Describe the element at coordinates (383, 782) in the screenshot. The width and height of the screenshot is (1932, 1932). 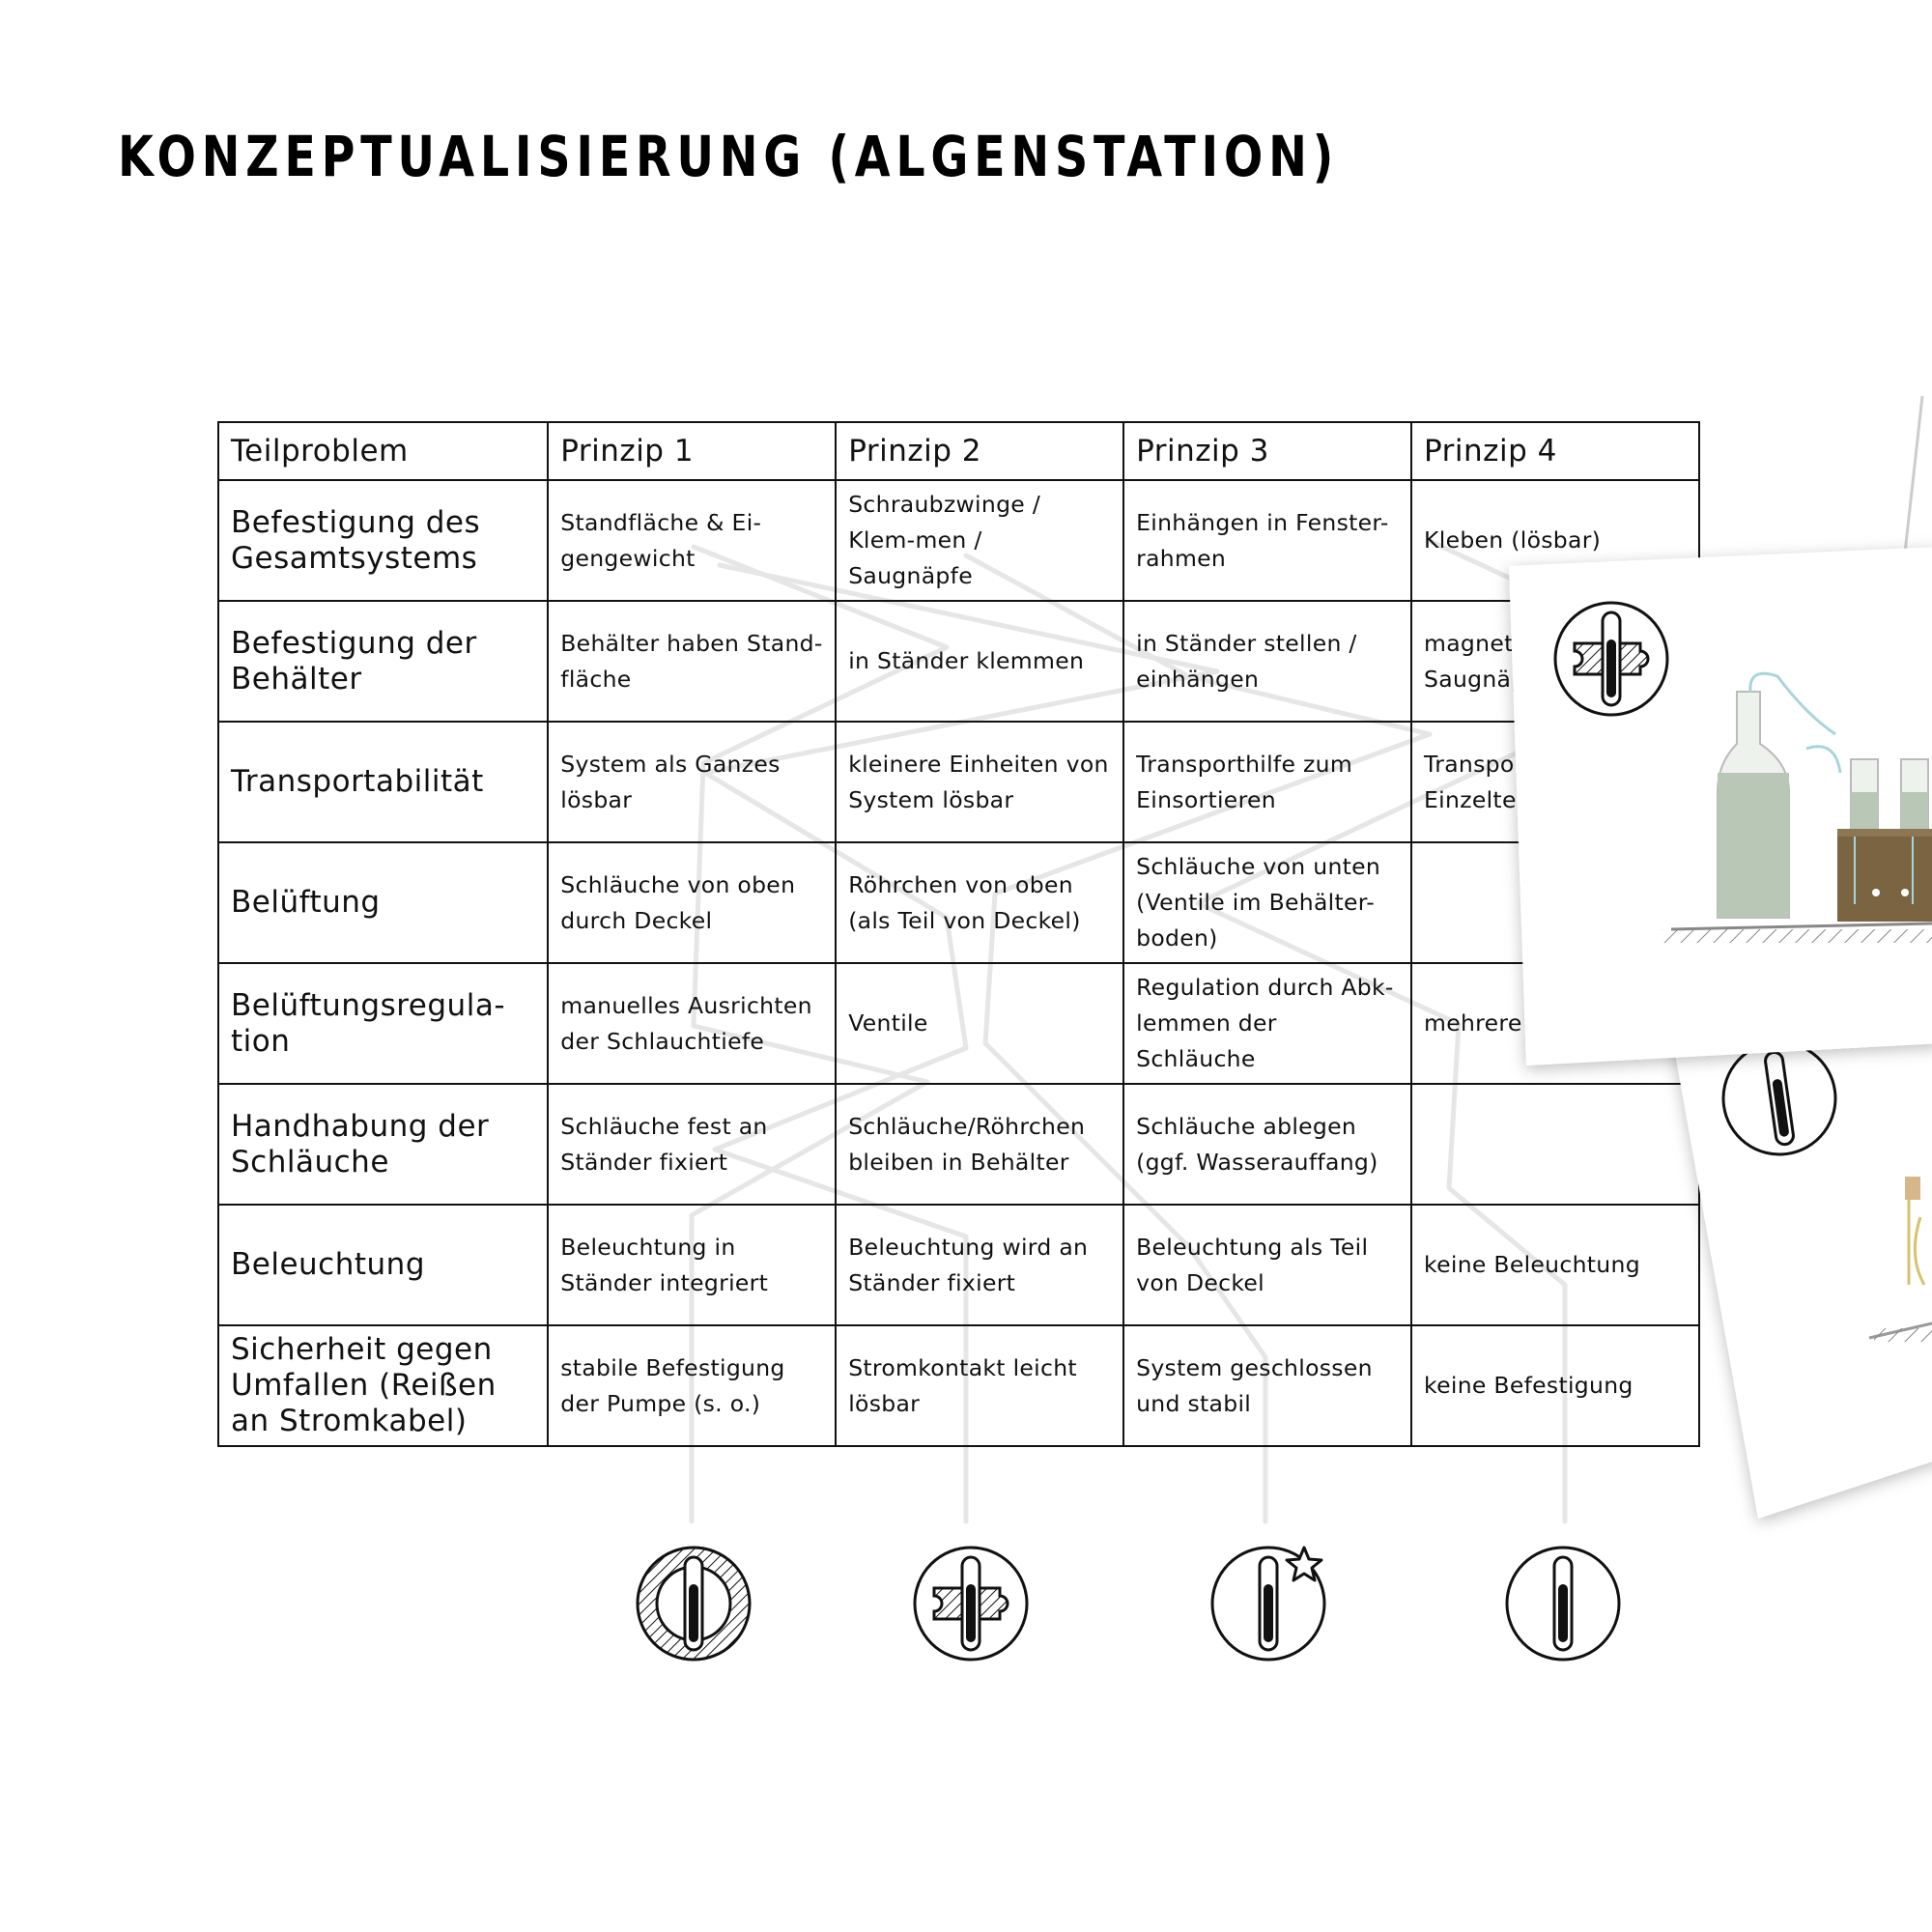
I see `row-label: Transportabilität` at that location.